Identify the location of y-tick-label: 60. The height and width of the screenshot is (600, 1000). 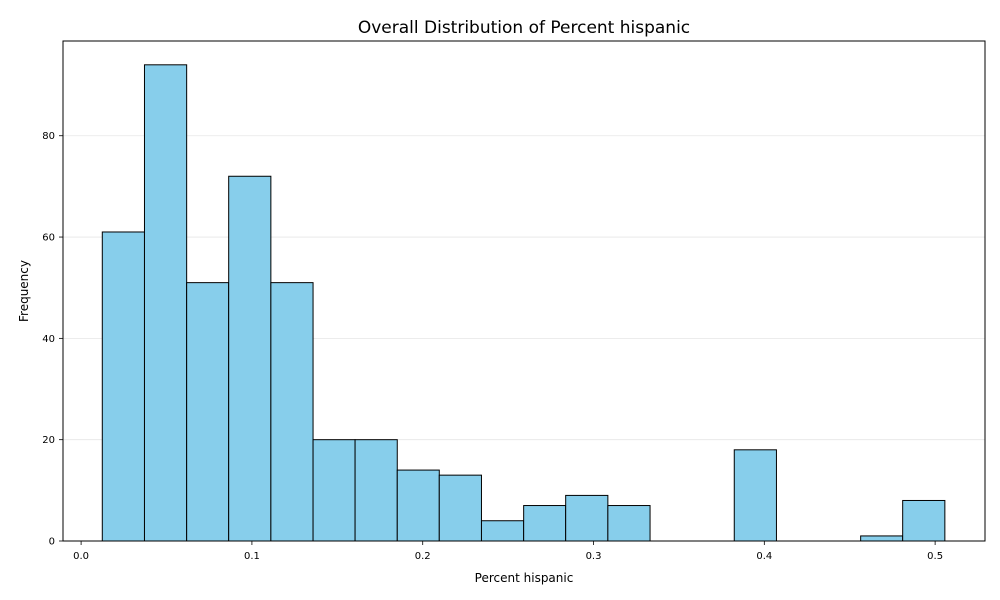
(48, 238).